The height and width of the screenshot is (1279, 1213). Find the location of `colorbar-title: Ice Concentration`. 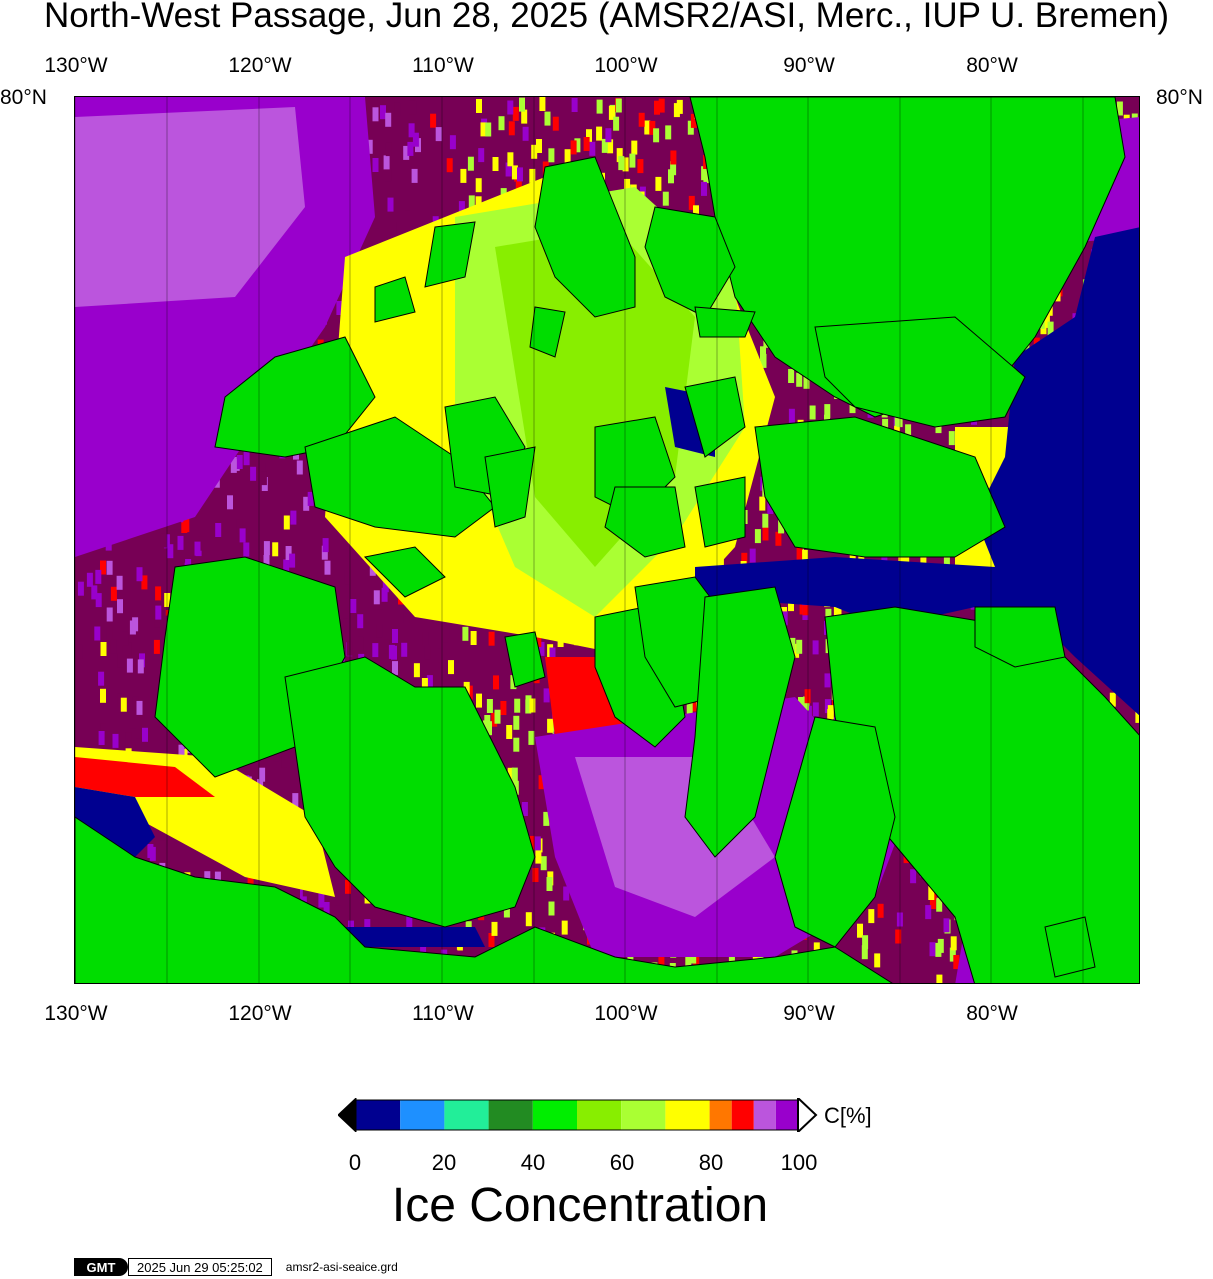

colorbar-title: Ice Concentration is located at coordinates (580, 1205).